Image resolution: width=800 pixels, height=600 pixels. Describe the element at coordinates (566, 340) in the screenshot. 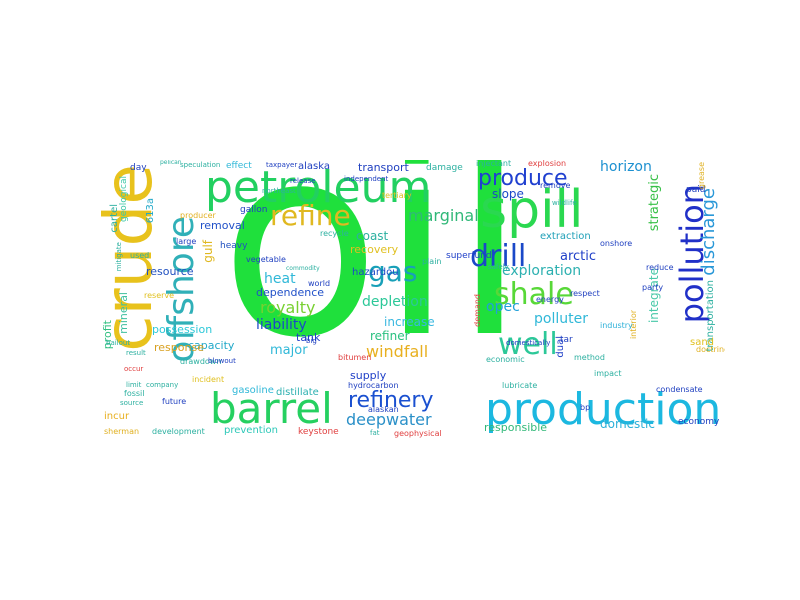

I see `word-tar: tar` at that location.